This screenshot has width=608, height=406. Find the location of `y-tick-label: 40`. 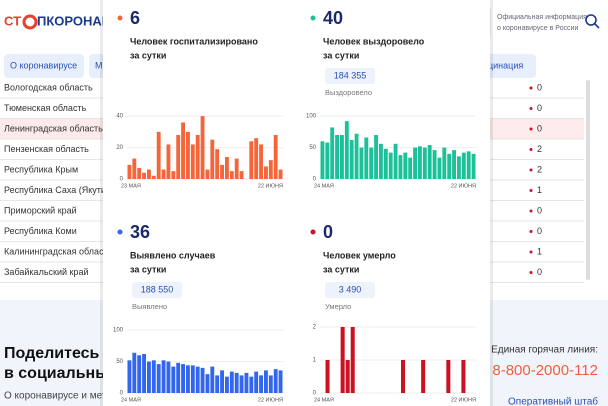

y-tick-label: 40 is located at coordinates (119, 117).